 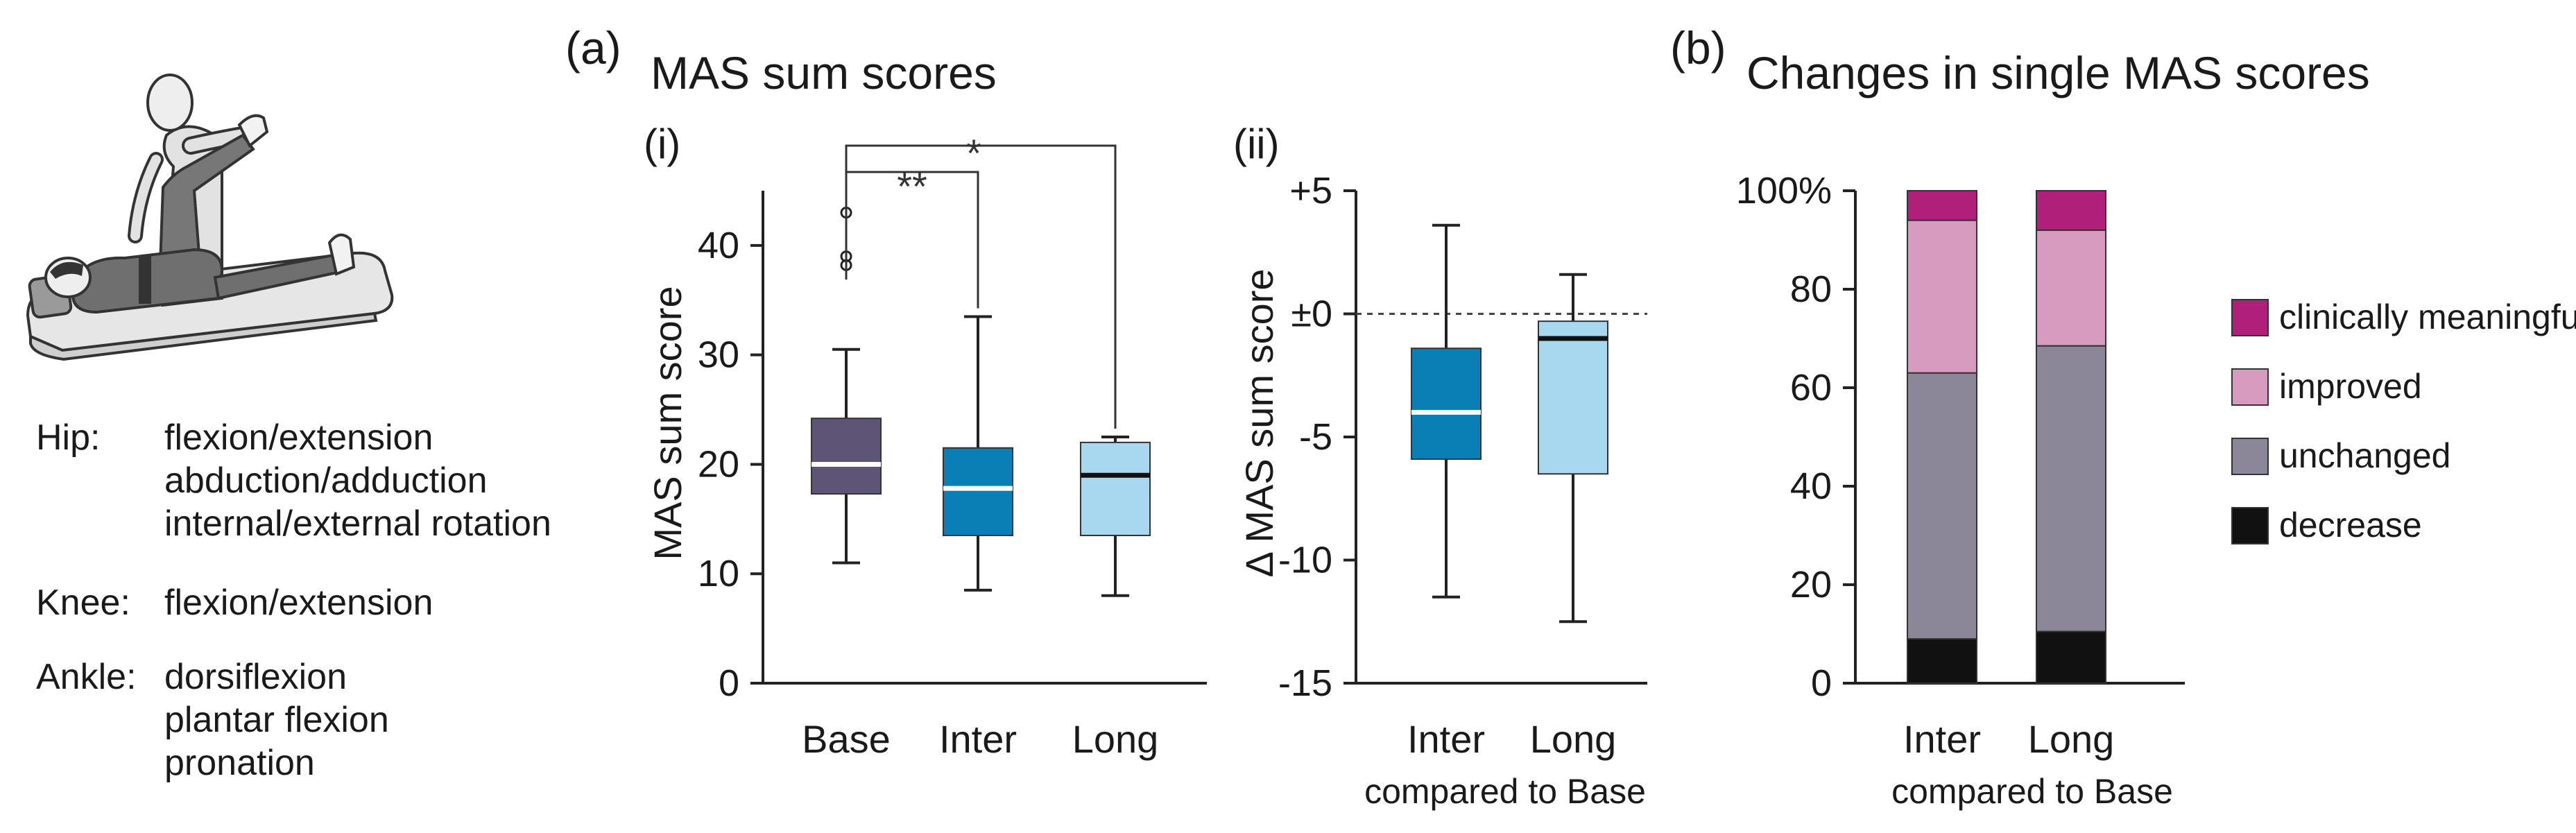 I want to click on chart-b-y-tick-label: 60, so click(x=1811, y=388).